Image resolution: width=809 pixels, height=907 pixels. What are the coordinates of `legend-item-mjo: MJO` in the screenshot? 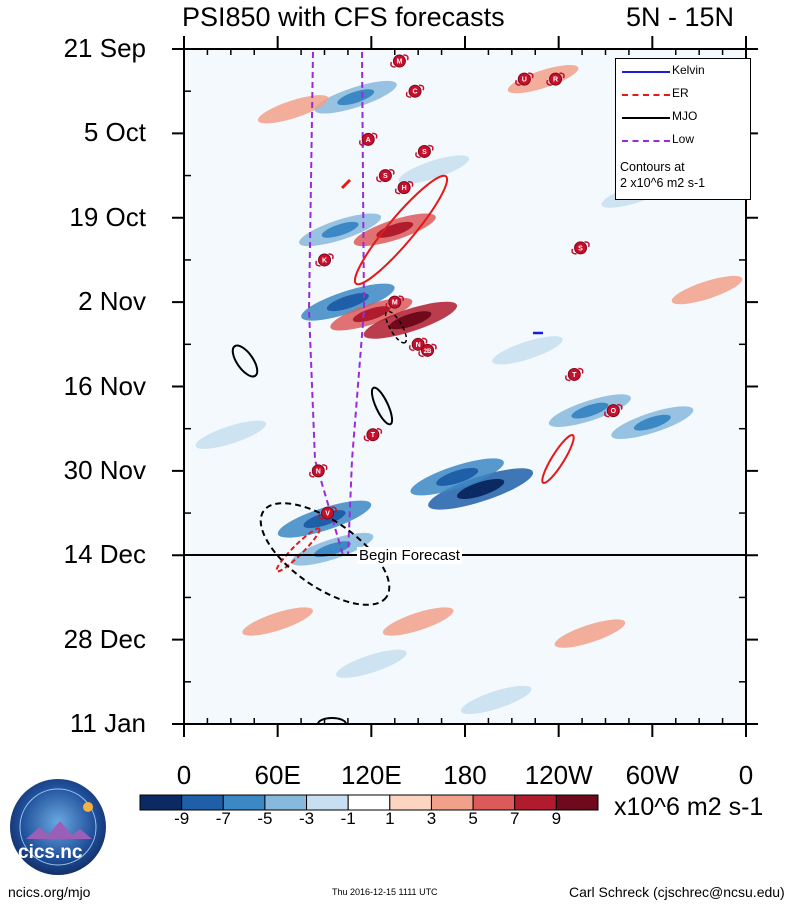 It's located at (683, 117).